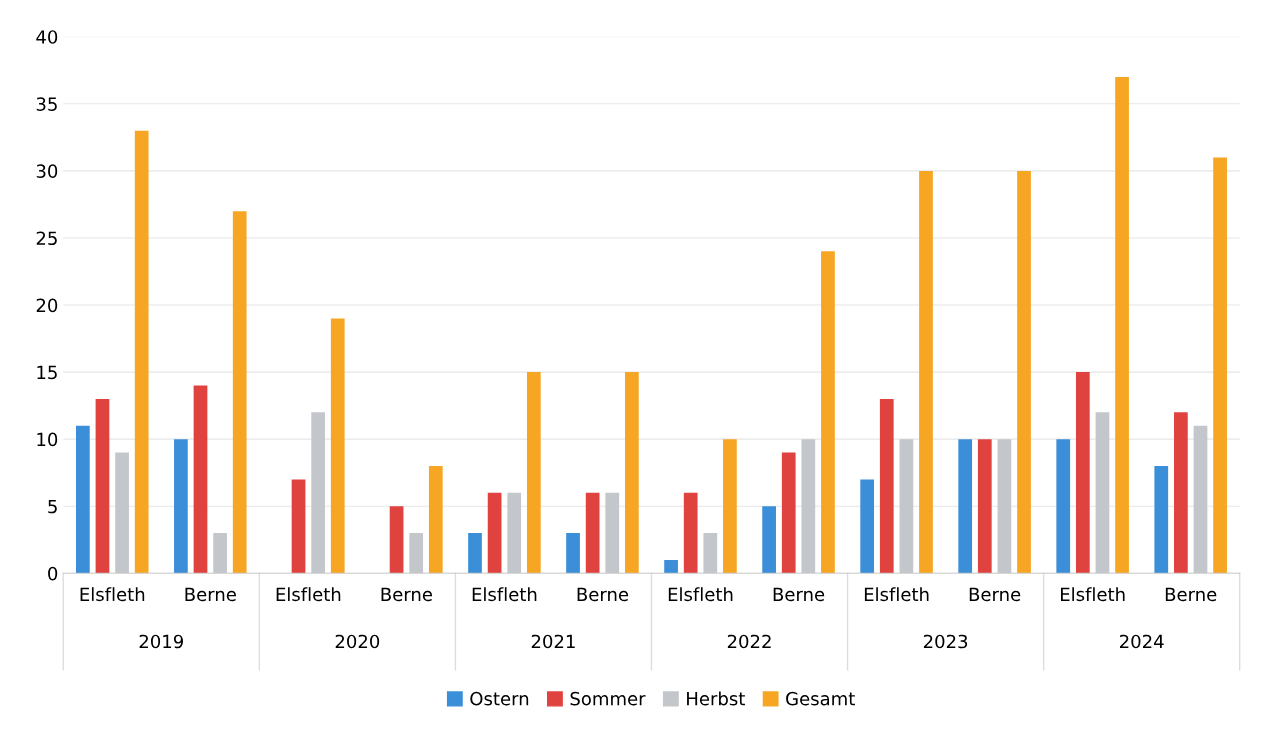 This screenshot has width=1265, height=735. I want to click on text: 2024, so click(1142, 641).